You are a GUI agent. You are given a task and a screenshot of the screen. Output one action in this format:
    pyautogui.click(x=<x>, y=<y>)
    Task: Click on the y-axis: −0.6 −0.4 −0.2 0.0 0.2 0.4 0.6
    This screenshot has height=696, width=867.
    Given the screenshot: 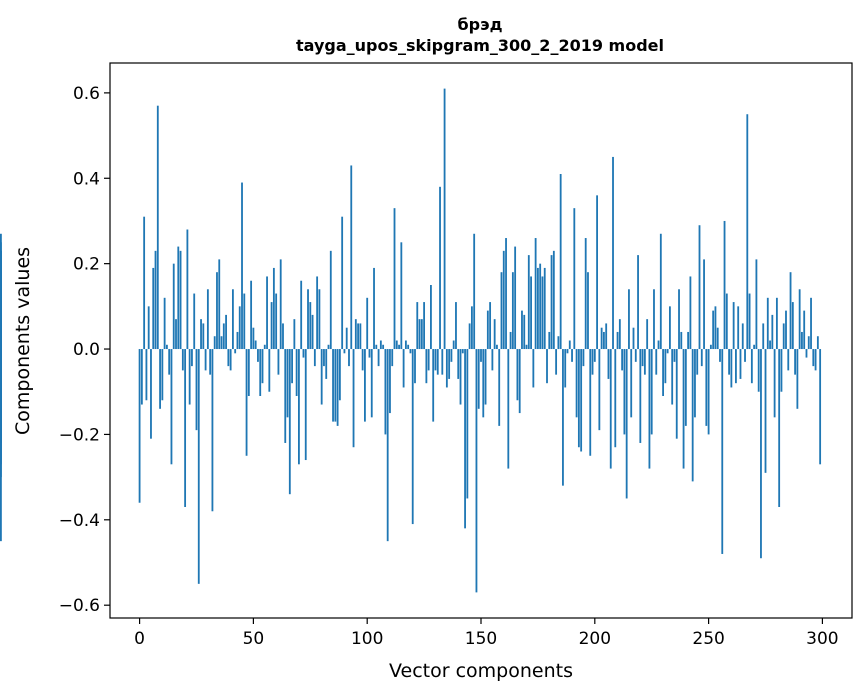 What is the action you would take?
    pyautogui.click(x=84, y=350)
    